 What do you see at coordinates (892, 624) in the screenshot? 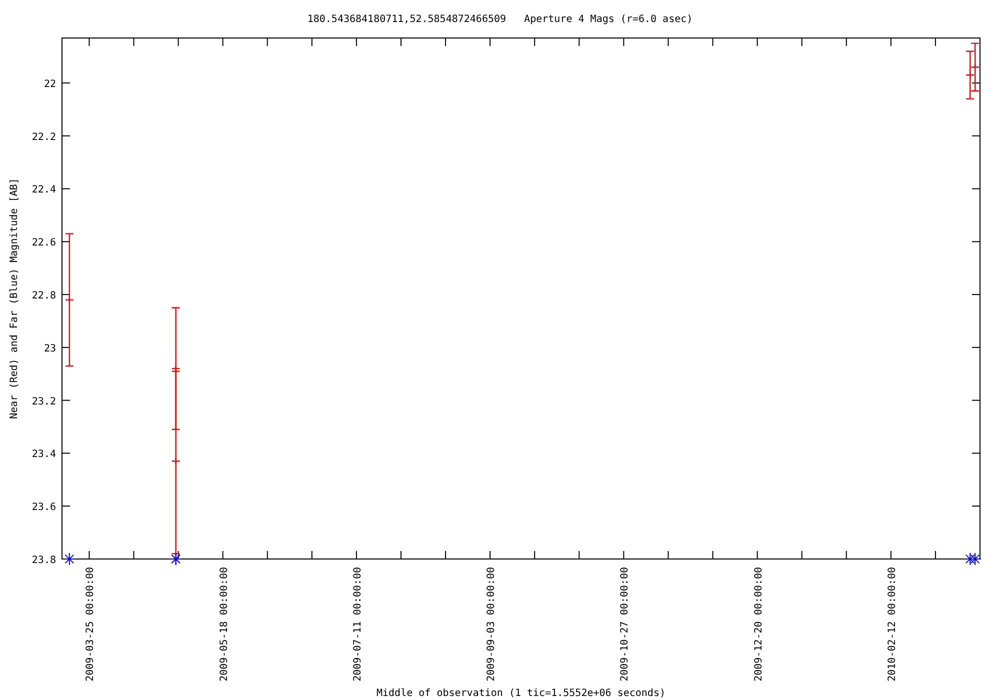
I see `x-tick-label: 2010-02-12 00:00:00` at bounding box center [892, 624].